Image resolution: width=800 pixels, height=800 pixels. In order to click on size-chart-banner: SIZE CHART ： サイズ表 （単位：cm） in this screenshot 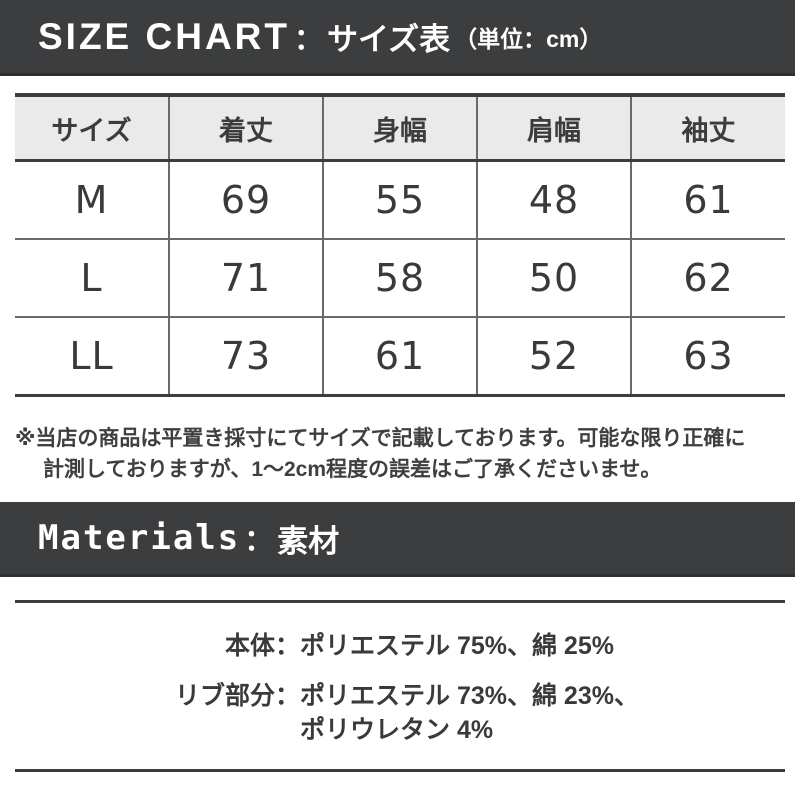, I will do `click(397, 38)`.